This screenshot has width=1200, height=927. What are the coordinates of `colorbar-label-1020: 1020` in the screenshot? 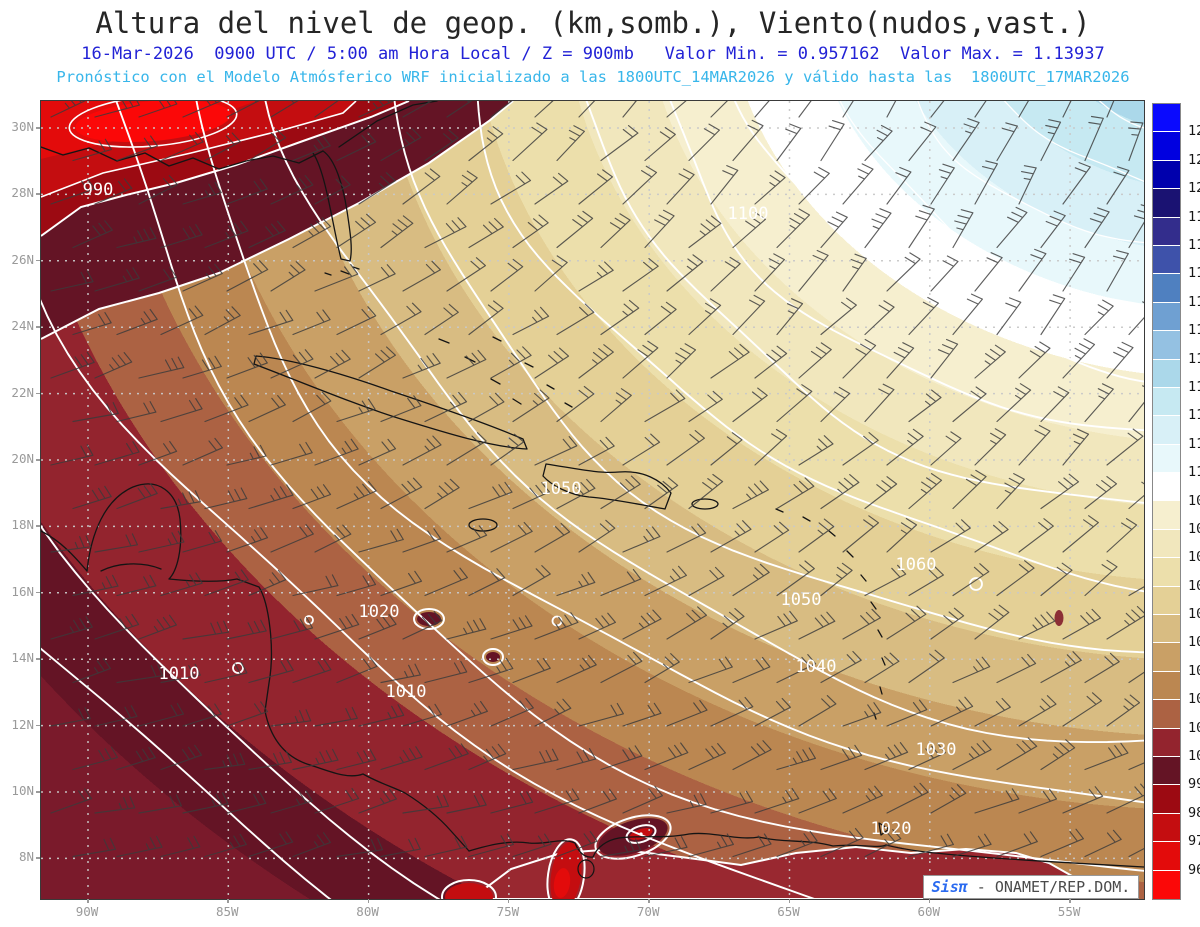 It's located at (1194, 699).